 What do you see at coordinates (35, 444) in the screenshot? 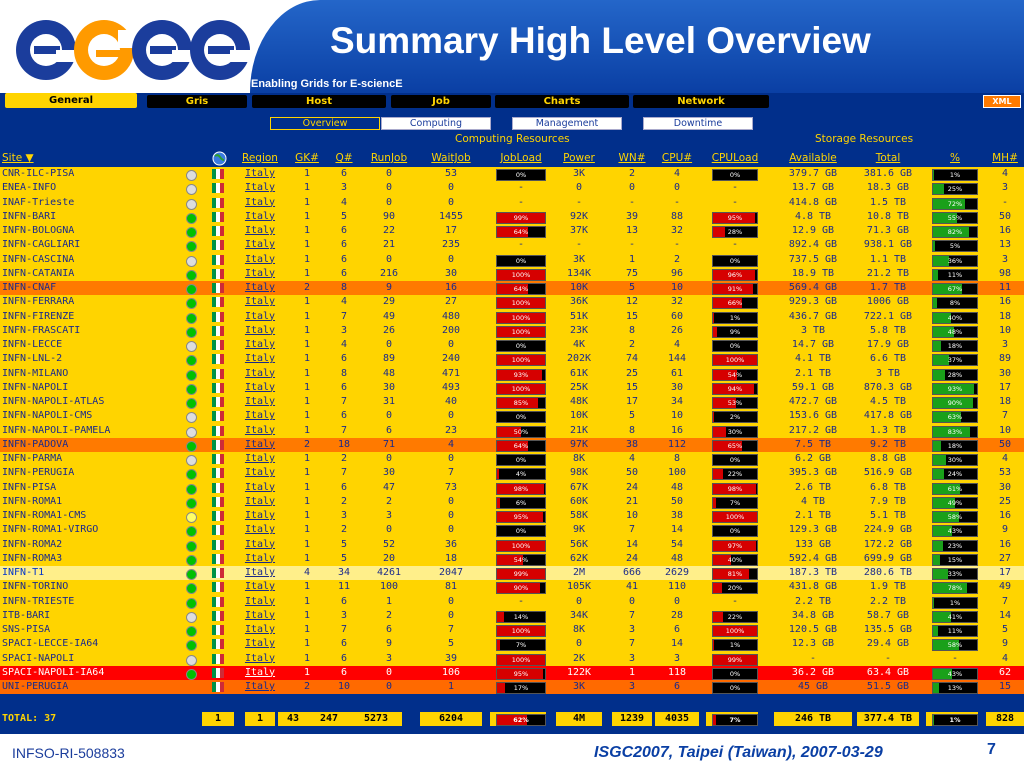
I see `site-name: INFN-PADOVA` at bounding box center [35, 444].